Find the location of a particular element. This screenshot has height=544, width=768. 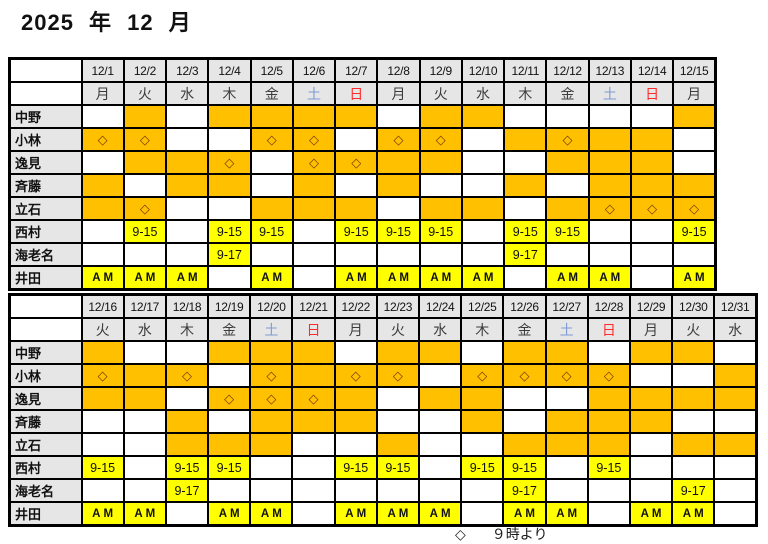

day-header: 日 is located at coordinates (652, 93).